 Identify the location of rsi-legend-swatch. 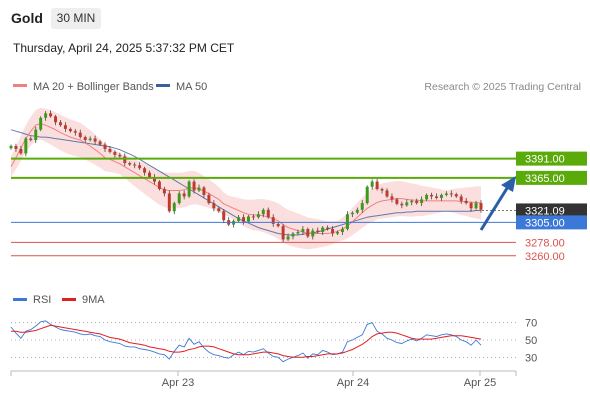
(20, 299).